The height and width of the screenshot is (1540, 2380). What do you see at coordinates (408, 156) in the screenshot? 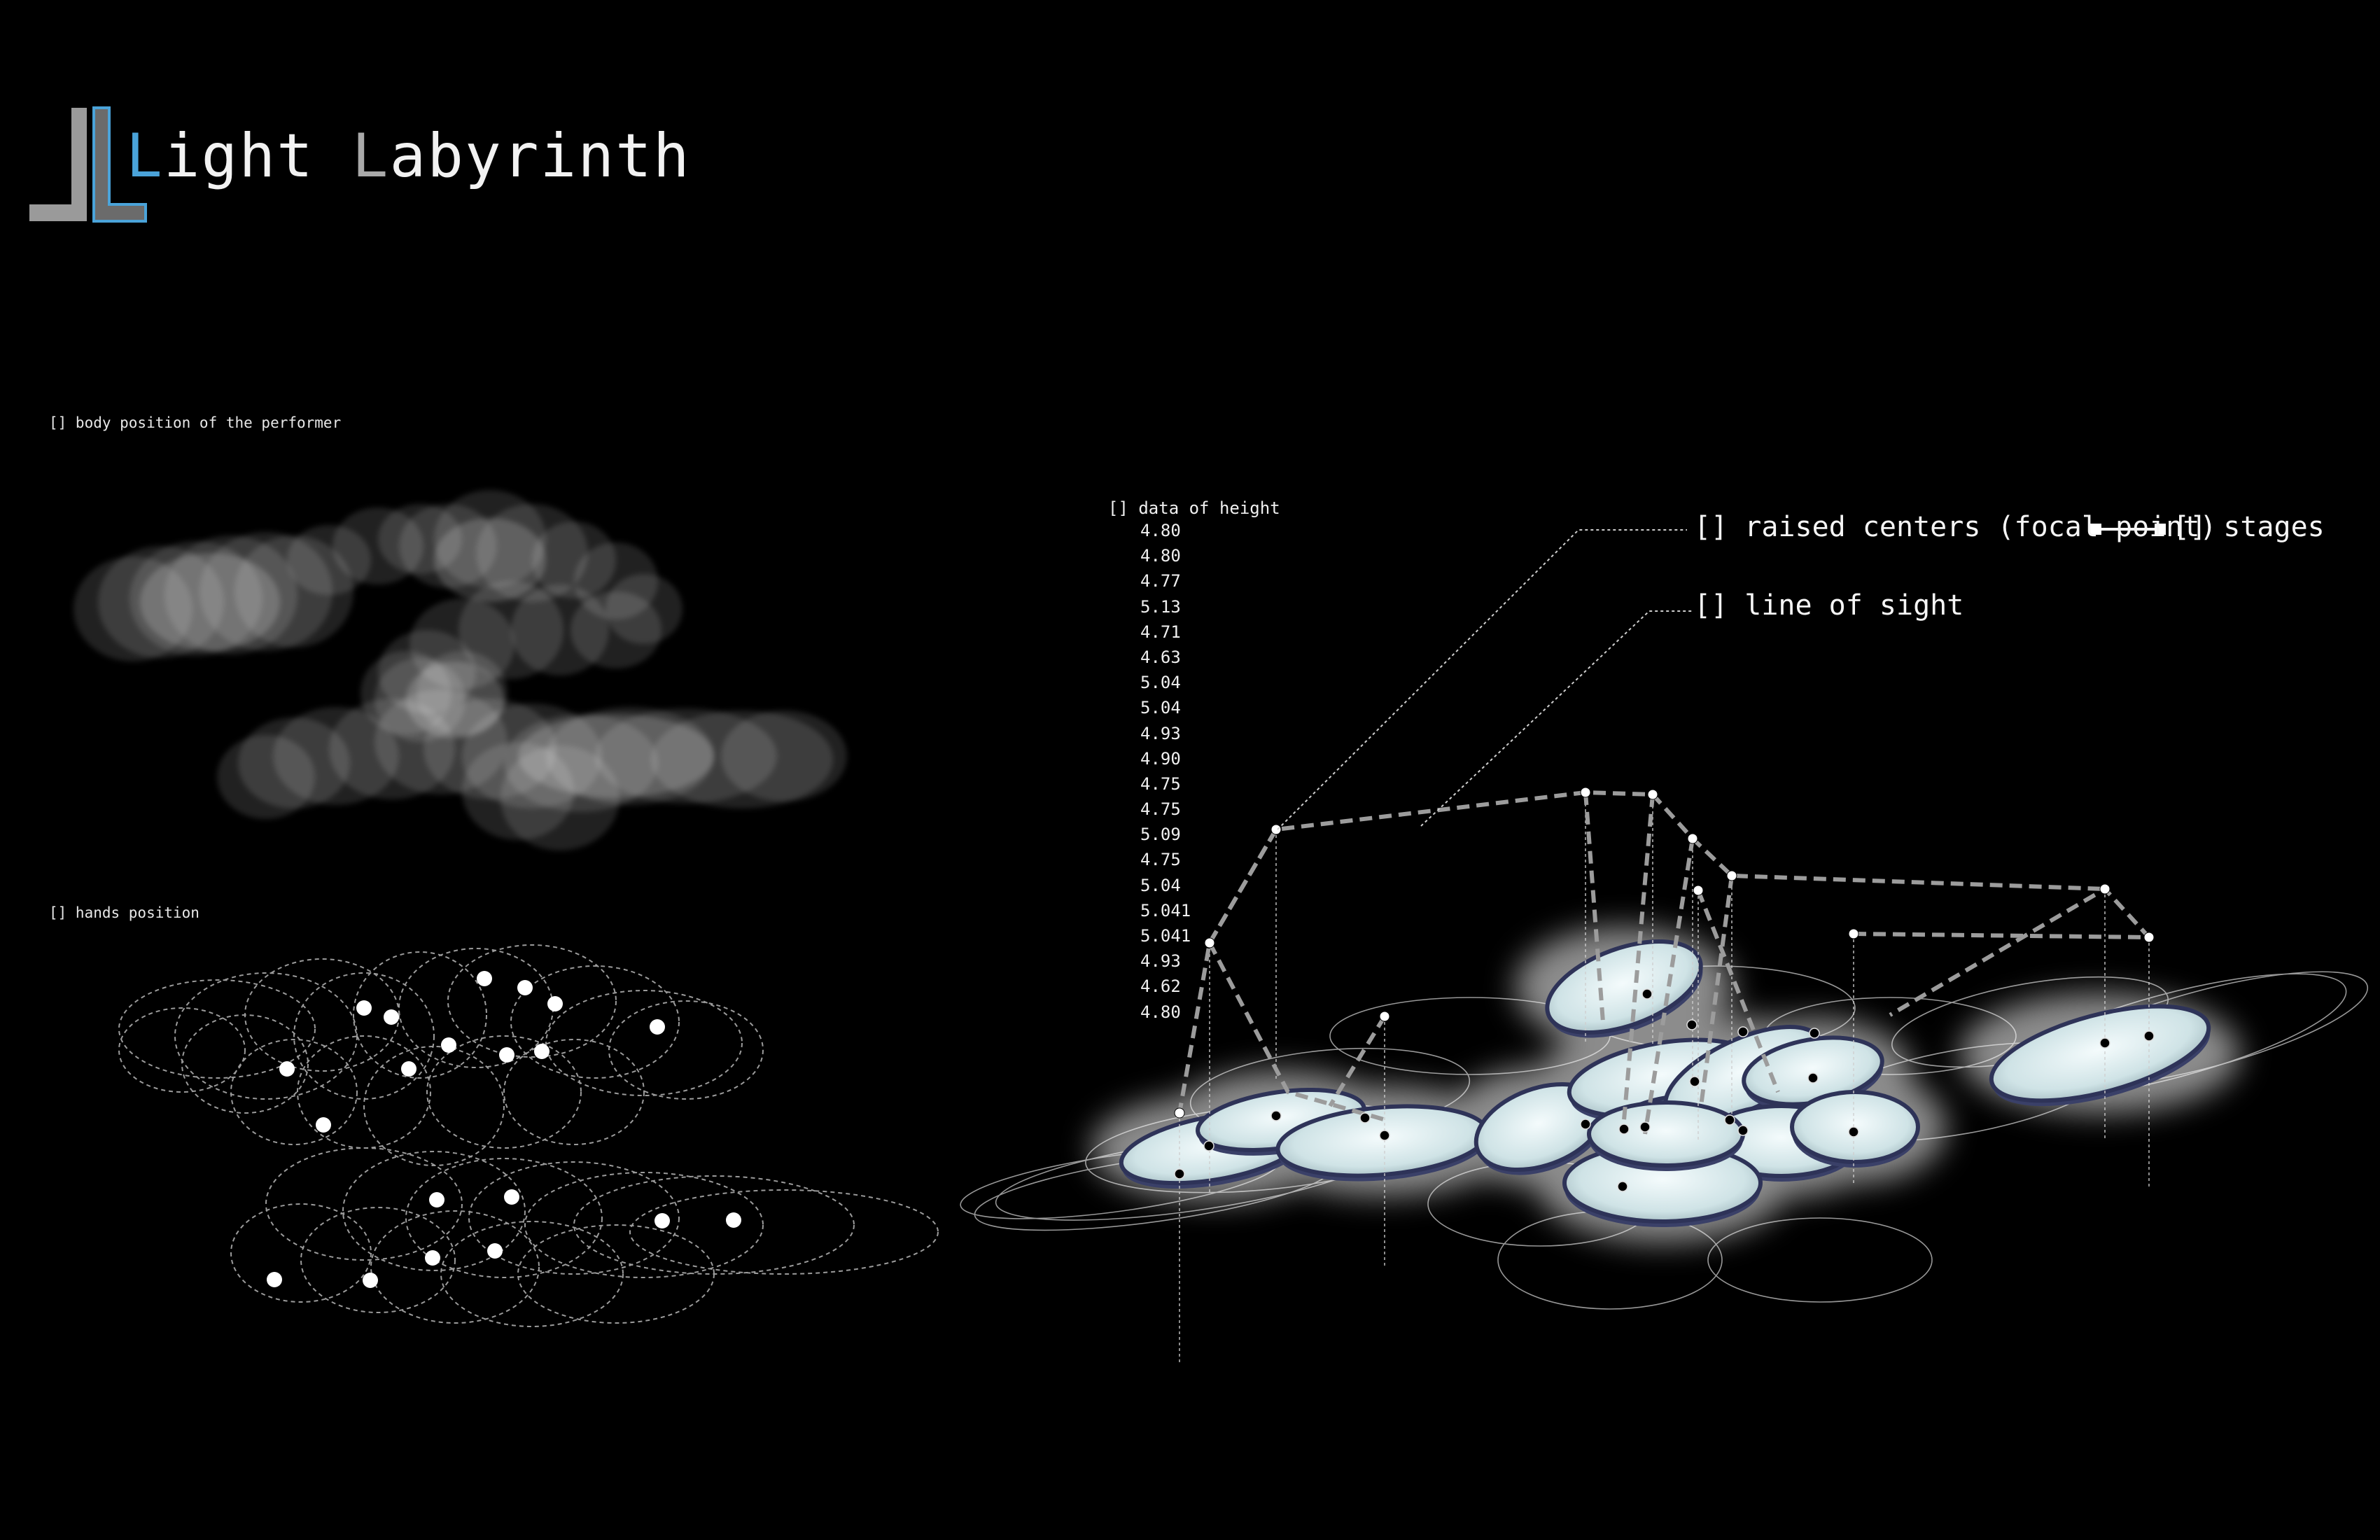
I see `page-title: Light Labyrinth` at bounding box center [408, 156].